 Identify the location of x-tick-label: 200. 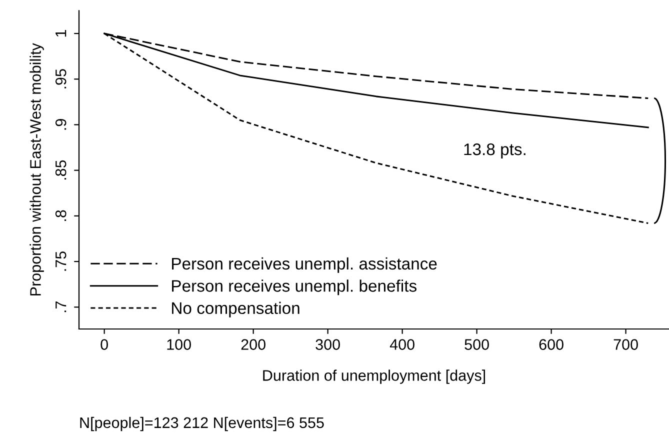
(253, 344).